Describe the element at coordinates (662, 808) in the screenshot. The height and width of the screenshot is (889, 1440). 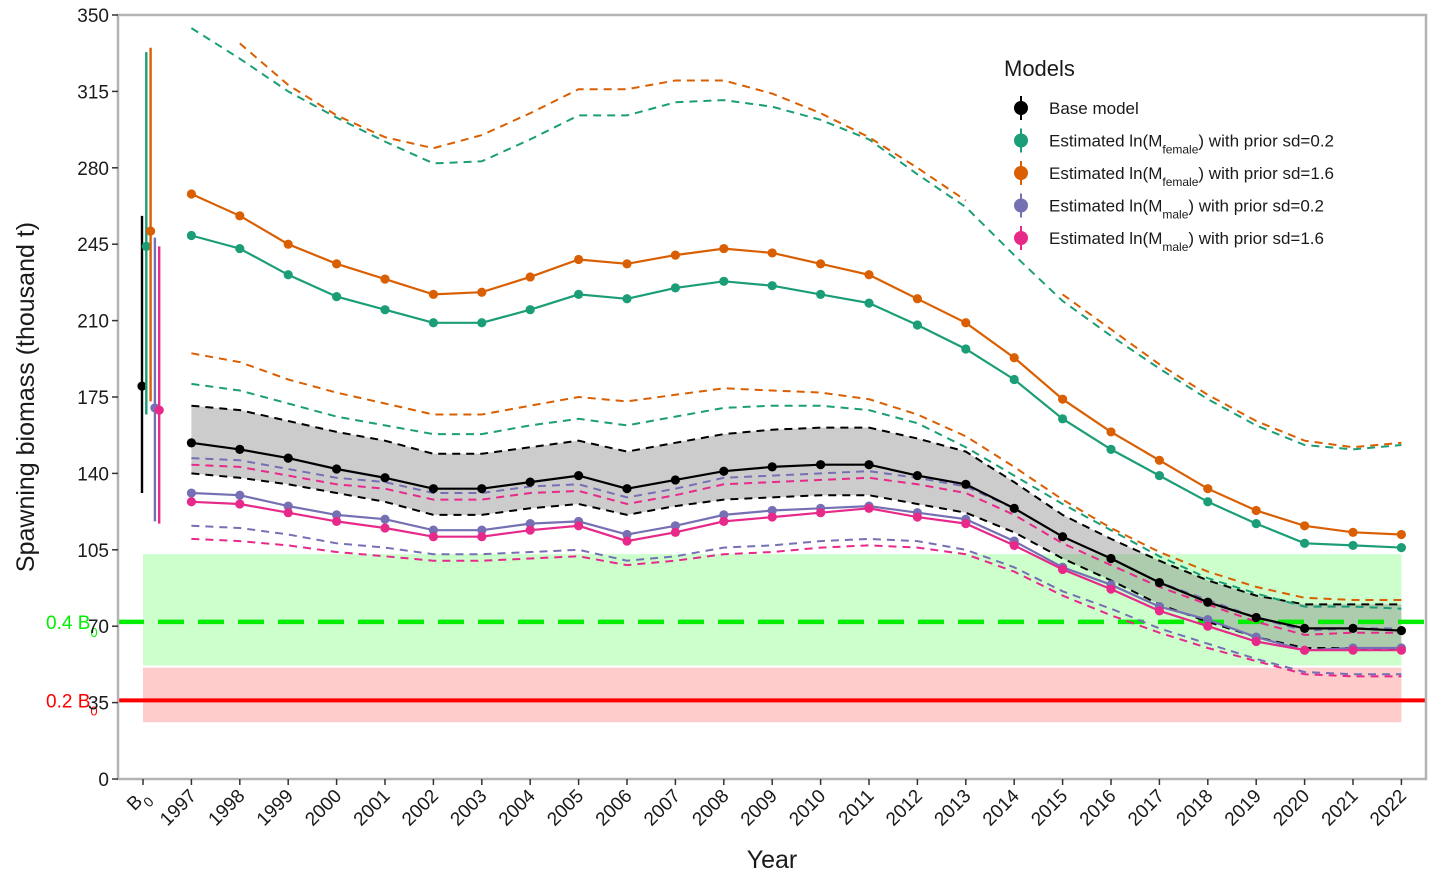
I see `x-tick-label-2007: 2007` at that location.